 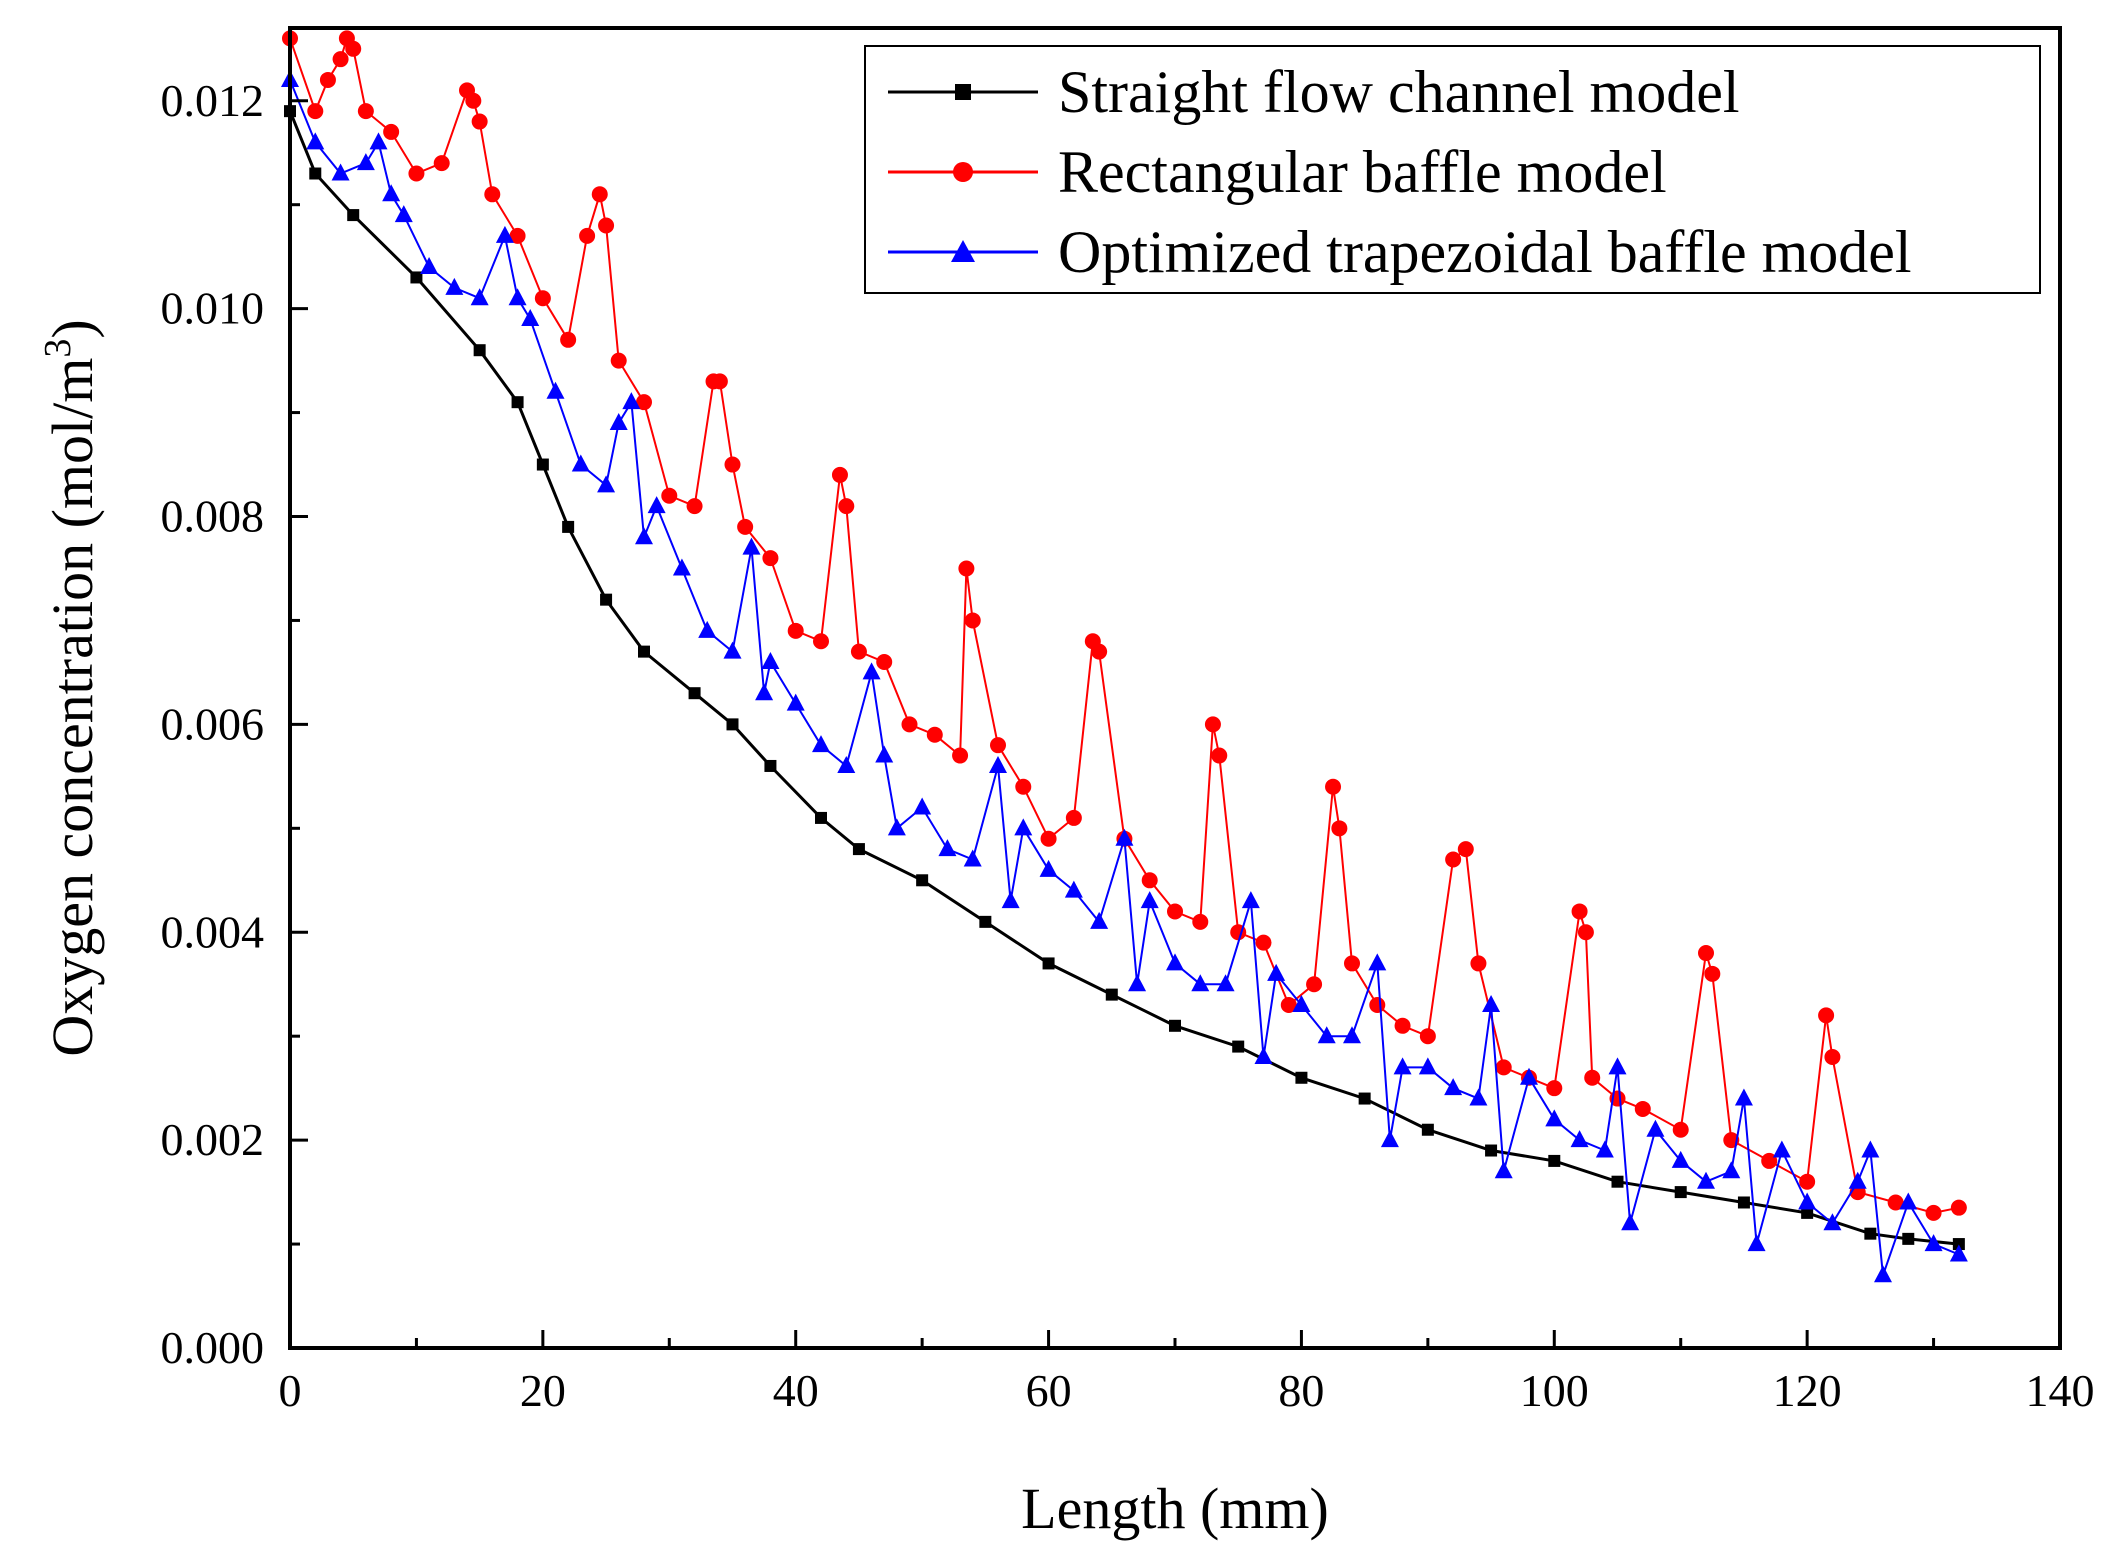 What do you see at coordinates (963, 172) in the screenshot?
I see `legend-marker-rectangular` at bounding box center [963, 172].